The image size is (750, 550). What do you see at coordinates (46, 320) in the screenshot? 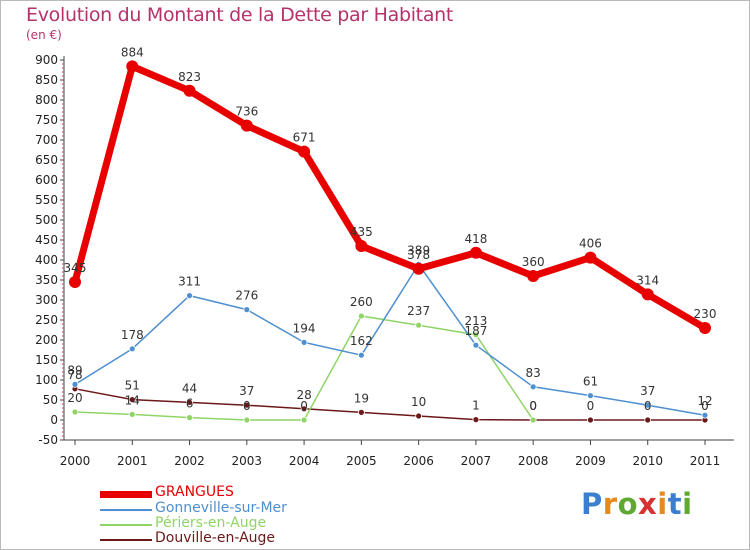
I see `y-tick-label: 250` at bounding box center [46, 320].